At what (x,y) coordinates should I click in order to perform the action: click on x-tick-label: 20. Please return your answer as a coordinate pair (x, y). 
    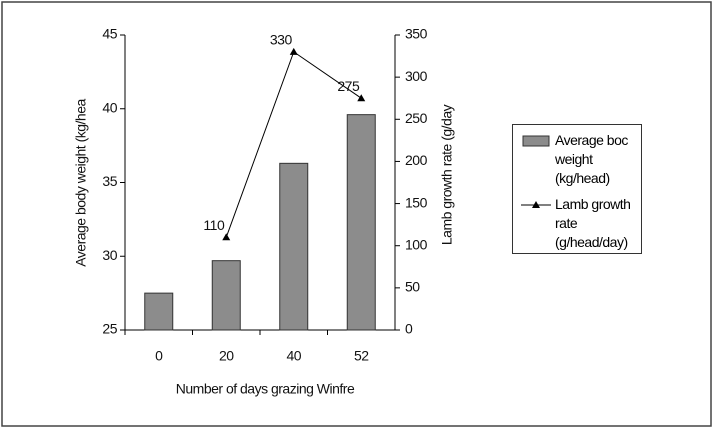
    Looking at the image, I should click on (226, 356).